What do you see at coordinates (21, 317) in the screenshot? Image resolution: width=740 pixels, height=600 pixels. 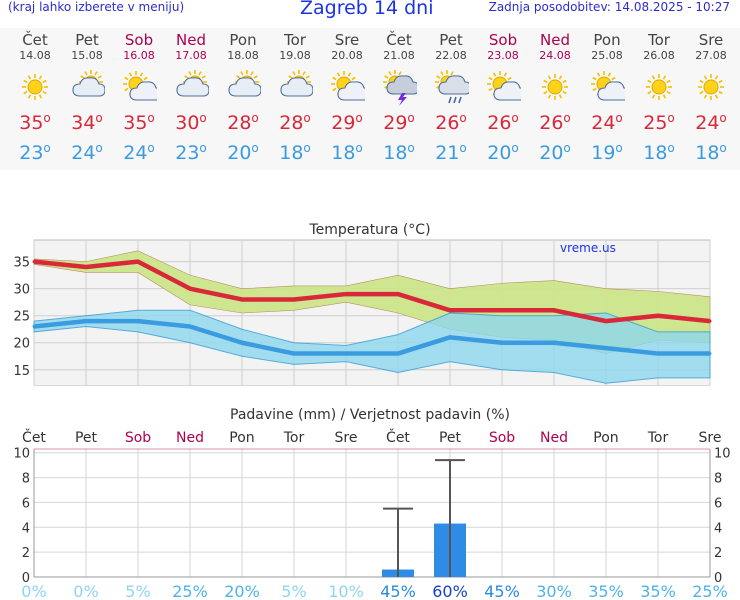 I see `y-tick-label: 25` at bounding box center [21, 317].